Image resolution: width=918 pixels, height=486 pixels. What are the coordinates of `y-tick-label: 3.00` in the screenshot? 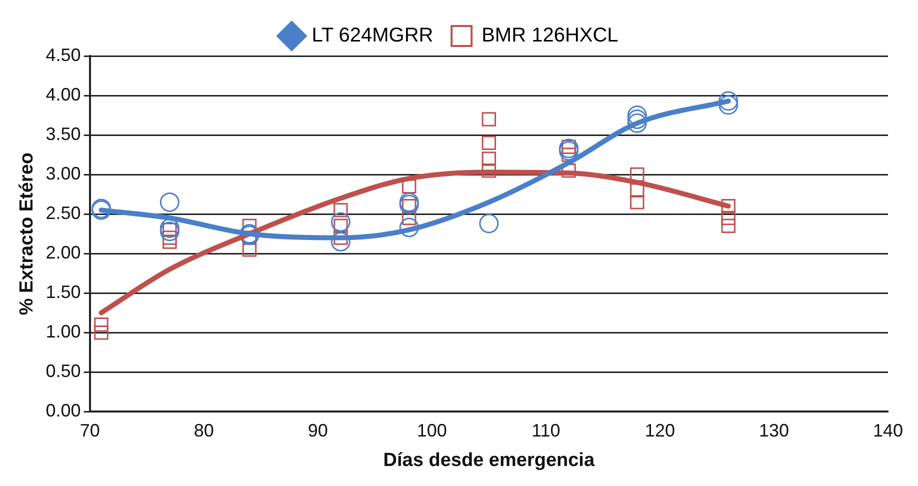 It's located at (63, 174).